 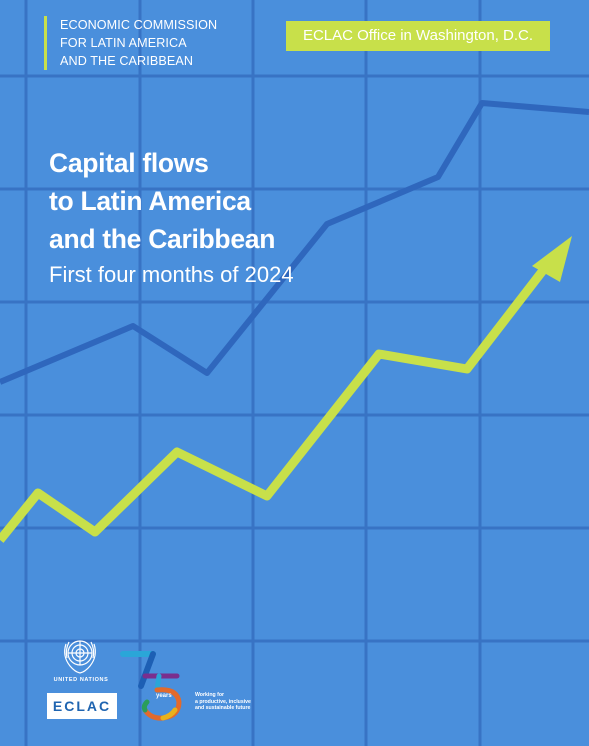 I want to click on subtitle: First four months of 2024, so click(x=171, y=274).